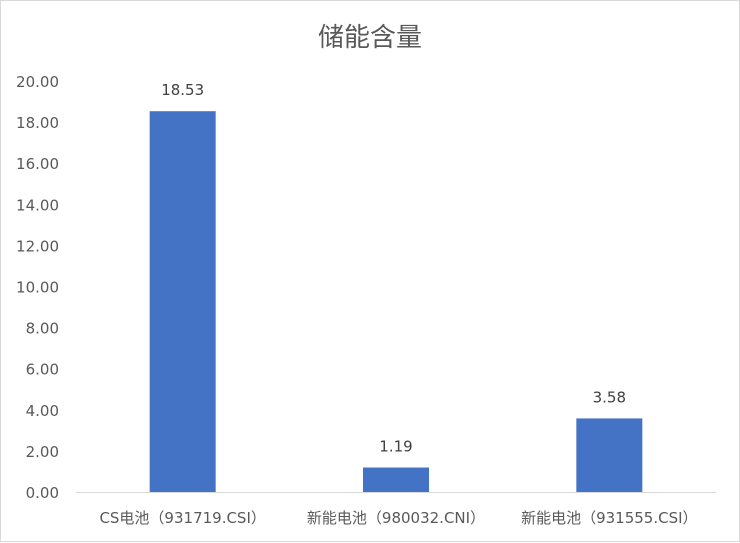  What do you see at coordinates (37, 246) in the screenshot?
I see `y-tick-label: 12.00` at bounding box center [37, 246].